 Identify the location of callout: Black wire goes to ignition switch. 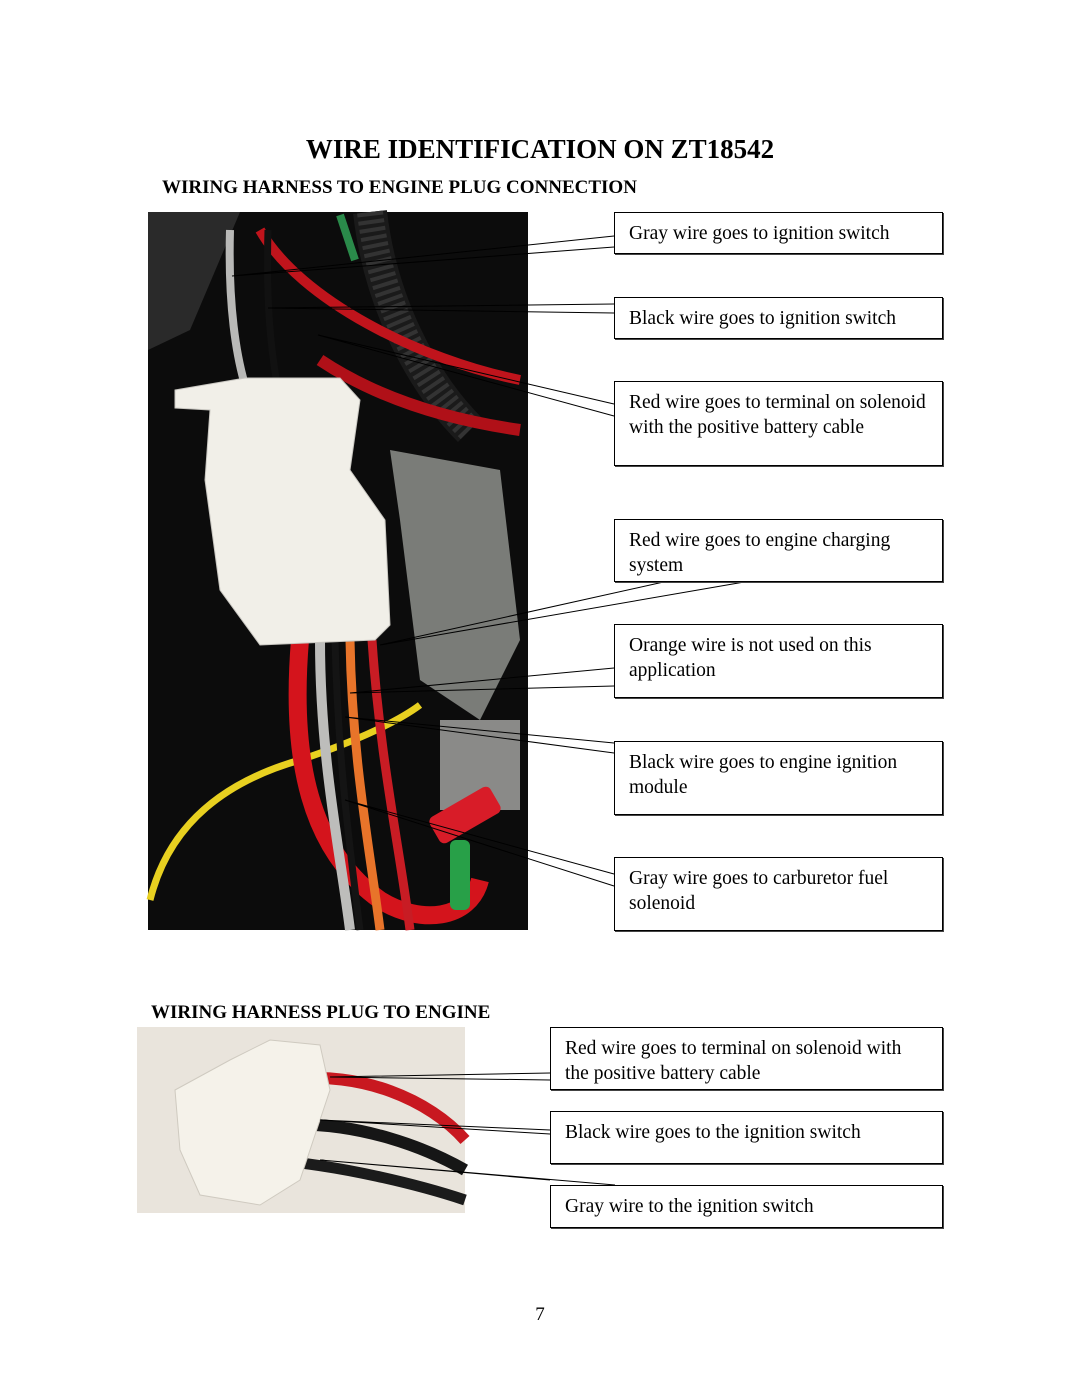
(778, 318).